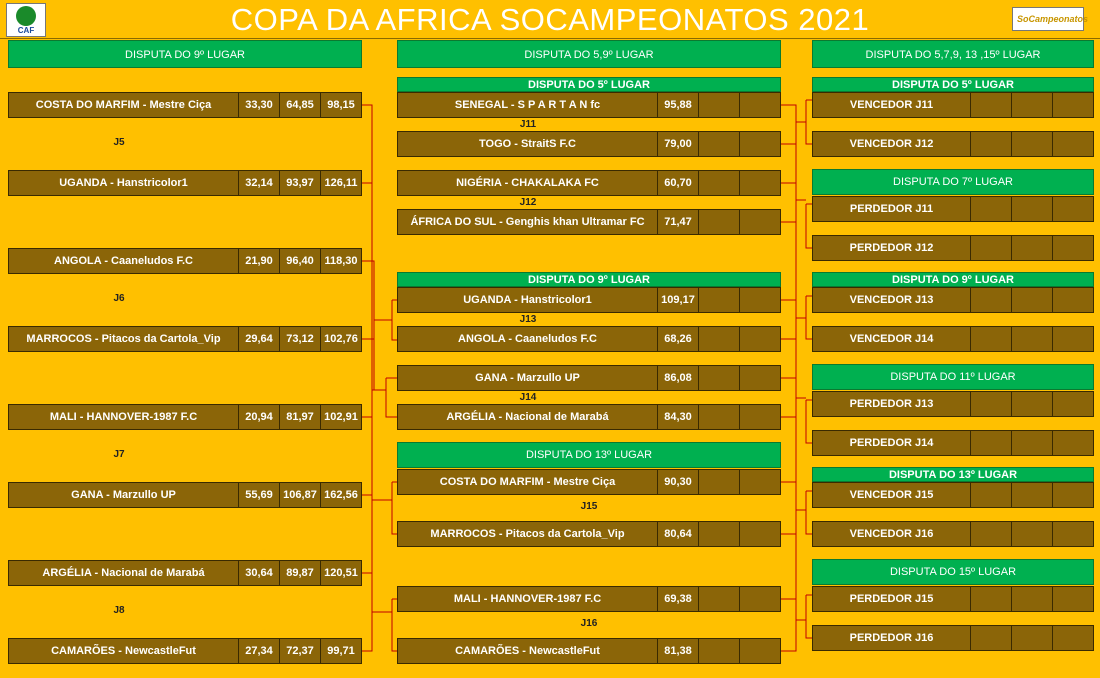  I want to click on team-name: TOGO - StraitS F.C, so click(527, 144).